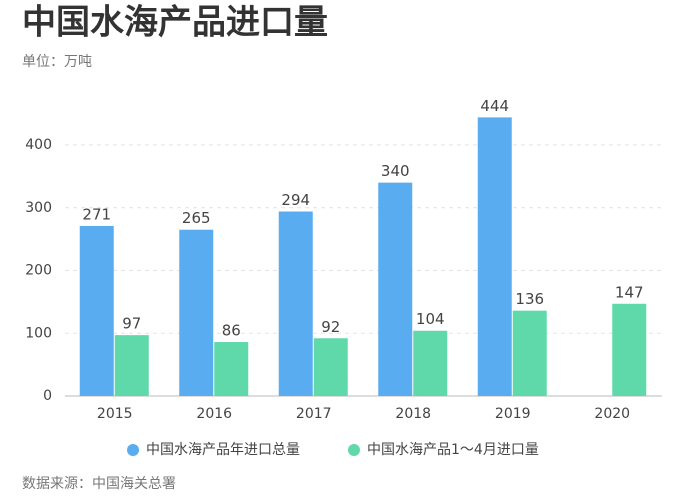 The height and width of the screenshot is (496, 690). I want to click on x-tick-label: 2018, so click(413, 414).